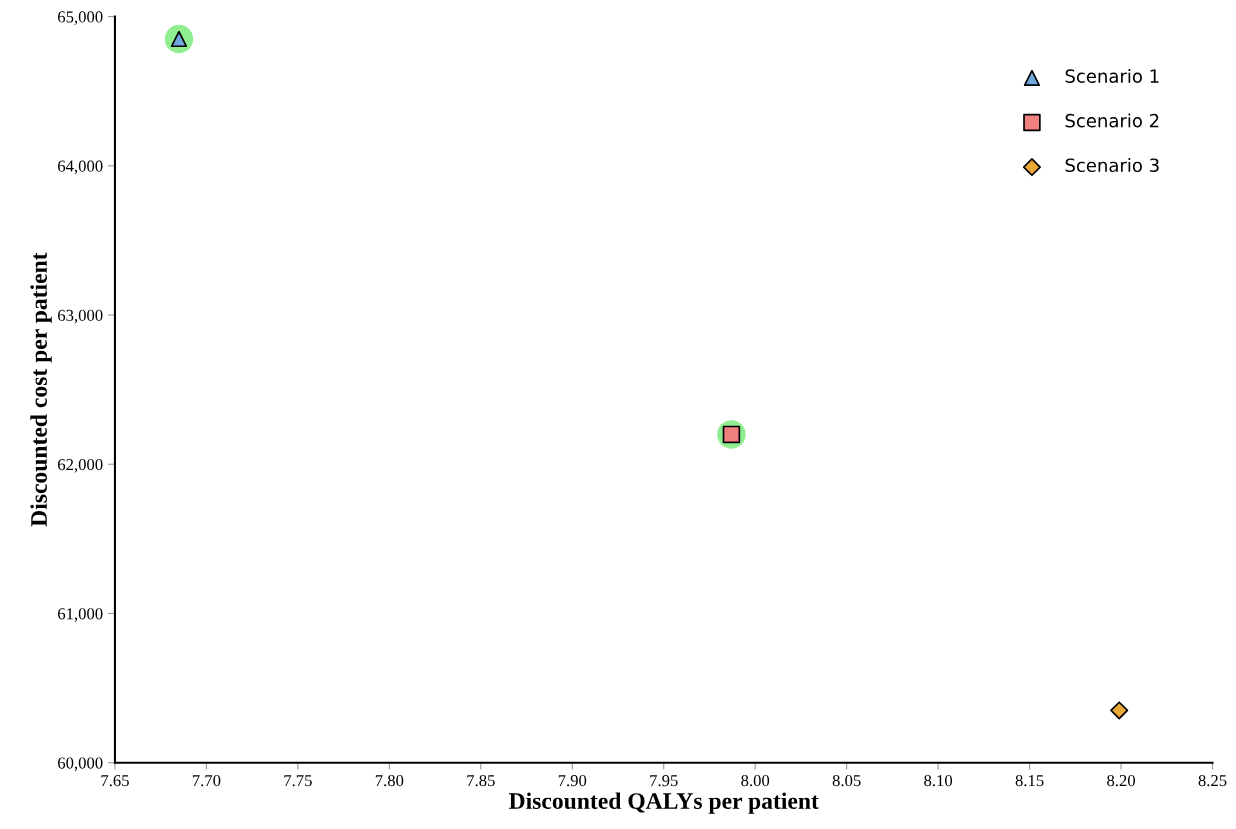  Describe the element at coordinates (80, 465) in the screenshot. I see `y-tick-label: 62,000` at that location.